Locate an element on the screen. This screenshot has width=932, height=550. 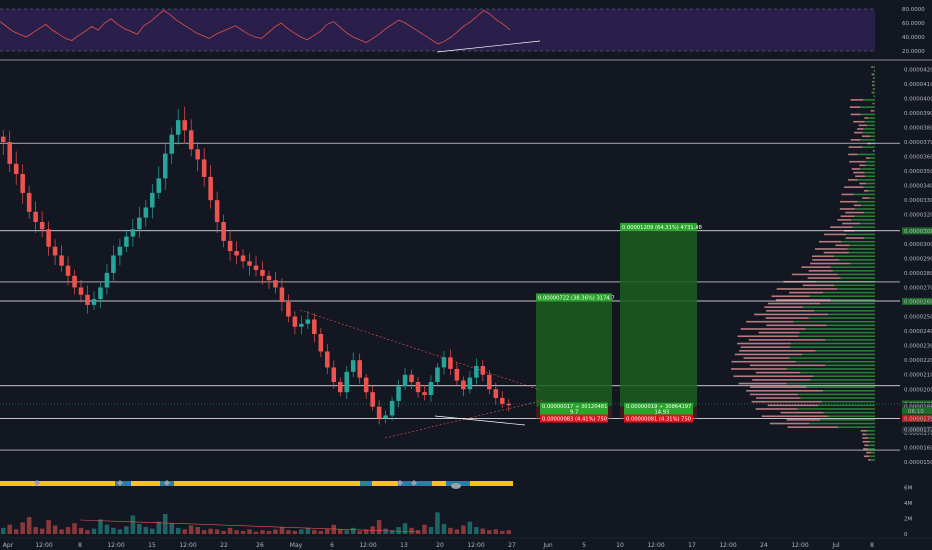
price-tick-label: 0.00002500 is located at coordinates (918, 318).